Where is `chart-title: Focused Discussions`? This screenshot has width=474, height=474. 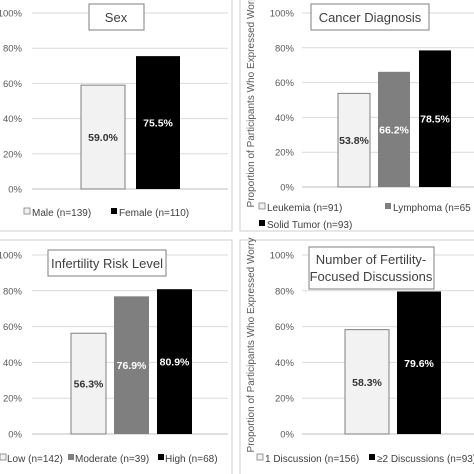
chart-title: Focused Discussions is located at coordinates (371, 276).